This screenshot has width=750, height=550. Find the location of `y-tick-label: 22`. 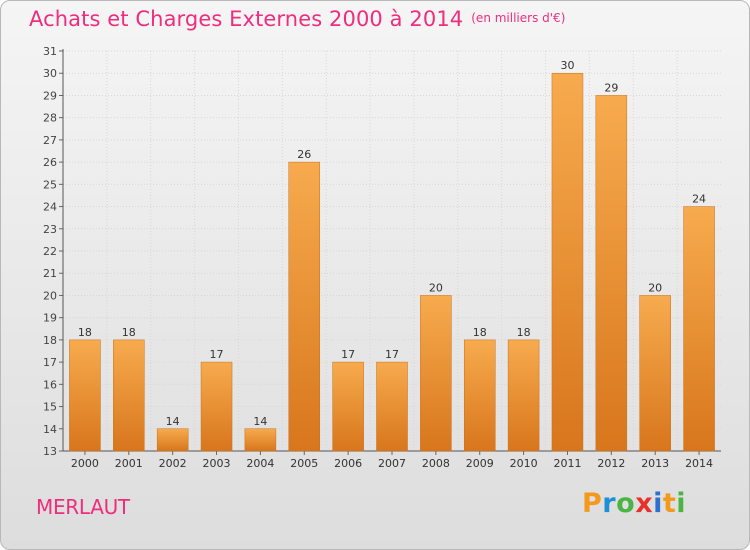

y-tick-label: 22 is located at coordinates (50, 251).